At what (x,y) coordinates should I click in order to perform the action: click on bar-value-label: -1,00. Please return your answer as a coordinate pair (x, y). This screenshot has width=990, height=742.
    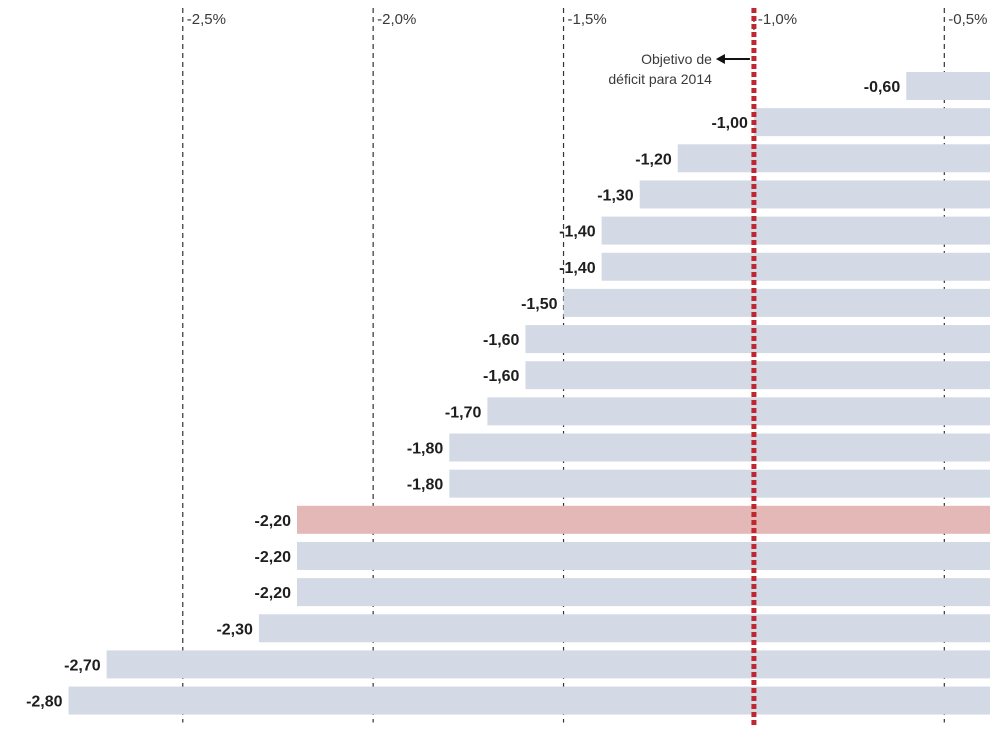
    Looking at the image, I should click on (729, 123).